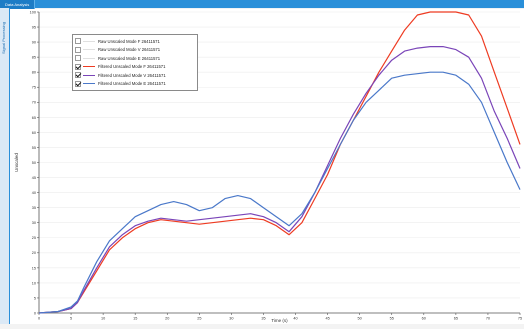  I want to click on x-tick-label: 0, so click(39, 319).